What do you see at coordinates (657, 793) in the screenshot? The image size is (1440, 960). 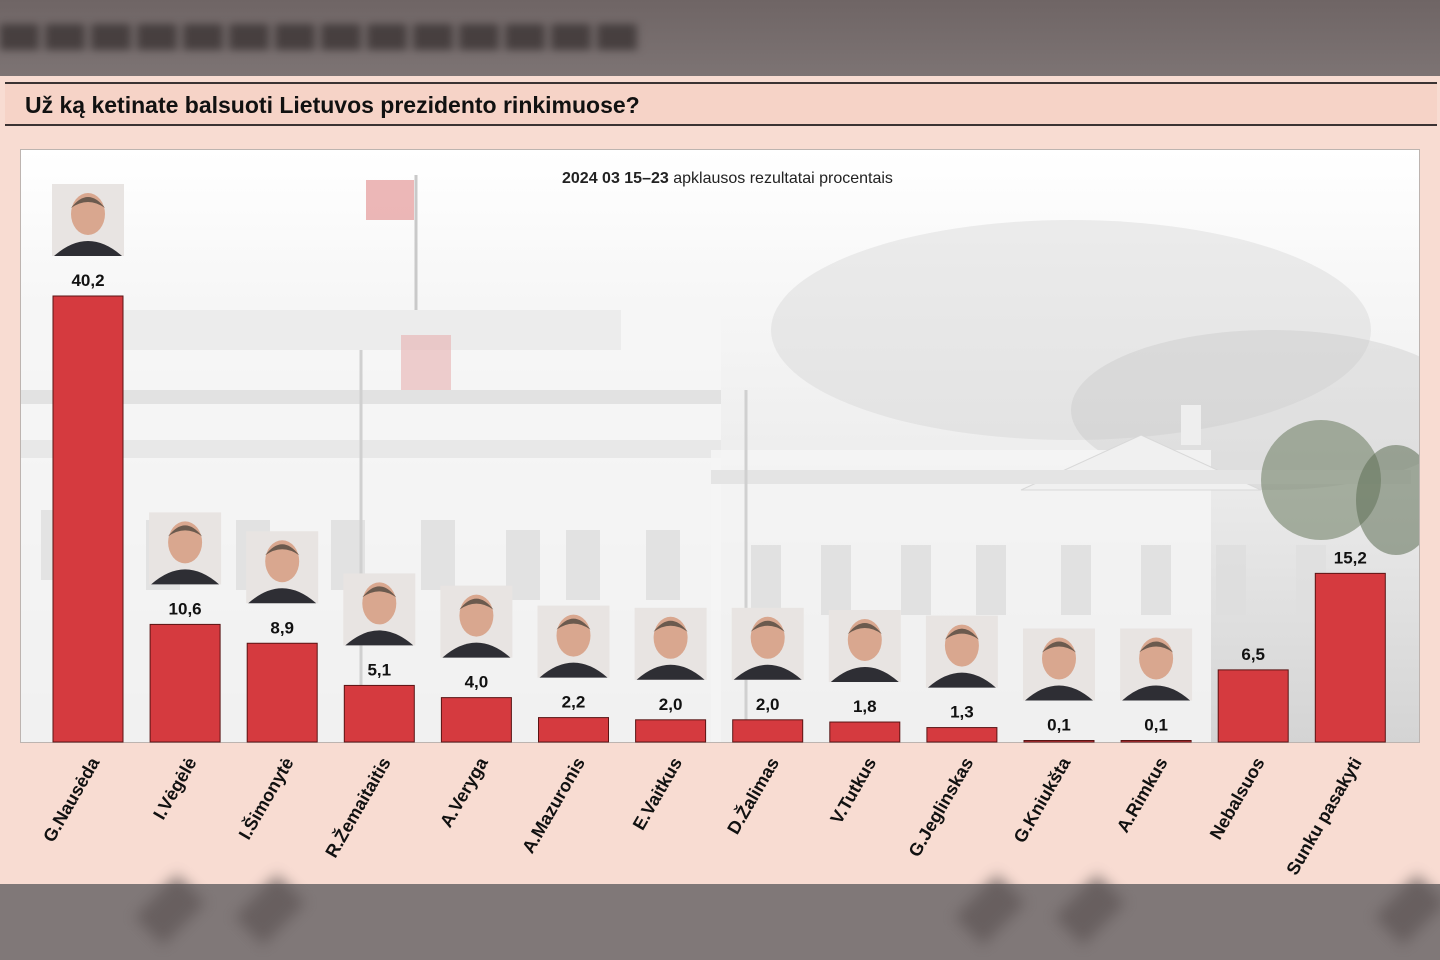 I see `category-label: E.Vaitkus` at bounding box center [657, 793].